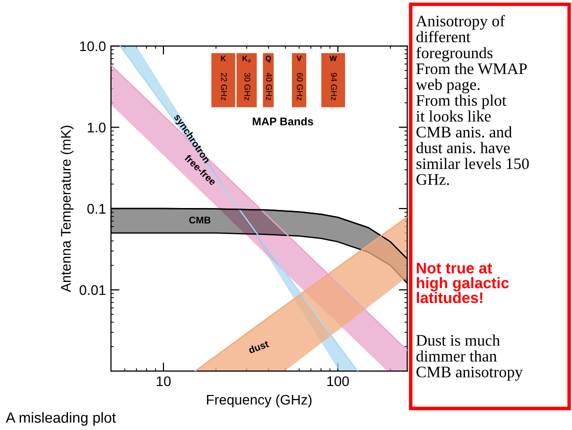 Image resolution: width=572 pixels, height=430 pixels. What do you see at coordinates (299, 86) in the screenshot?
I see `annotation: 60 GHz` at bounding box center [299, 86].